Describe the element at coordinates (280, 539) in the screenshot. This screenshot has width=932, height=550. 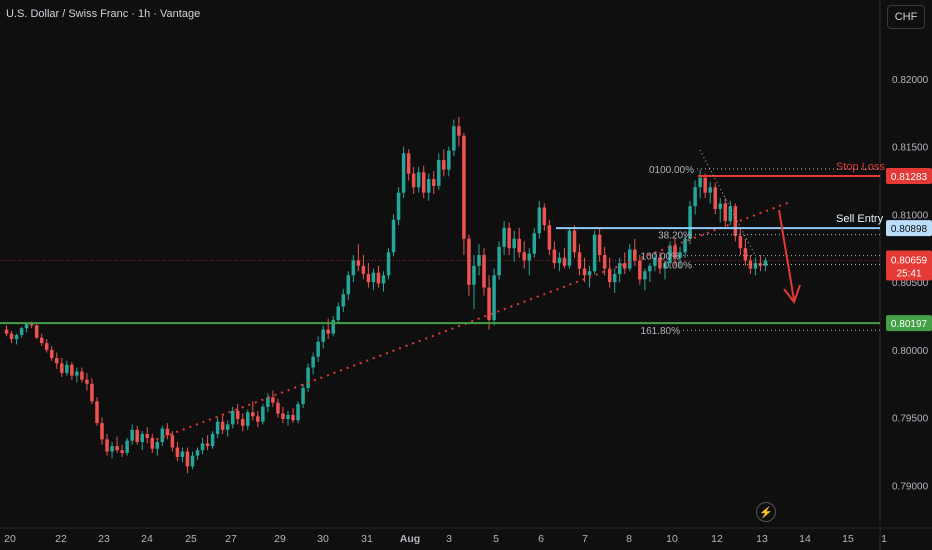
I see `x-tick-label: 29` at that location.